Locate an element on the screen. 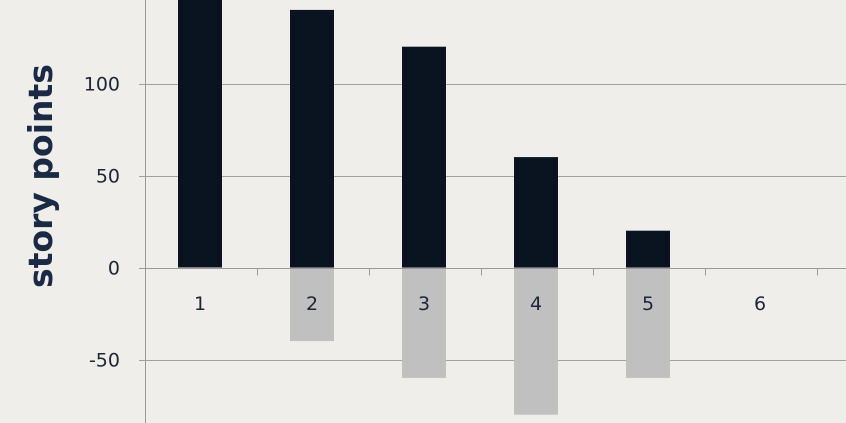 The image size is (846, 423). x-tick-label: 3 is located at coordinates (424, 304).